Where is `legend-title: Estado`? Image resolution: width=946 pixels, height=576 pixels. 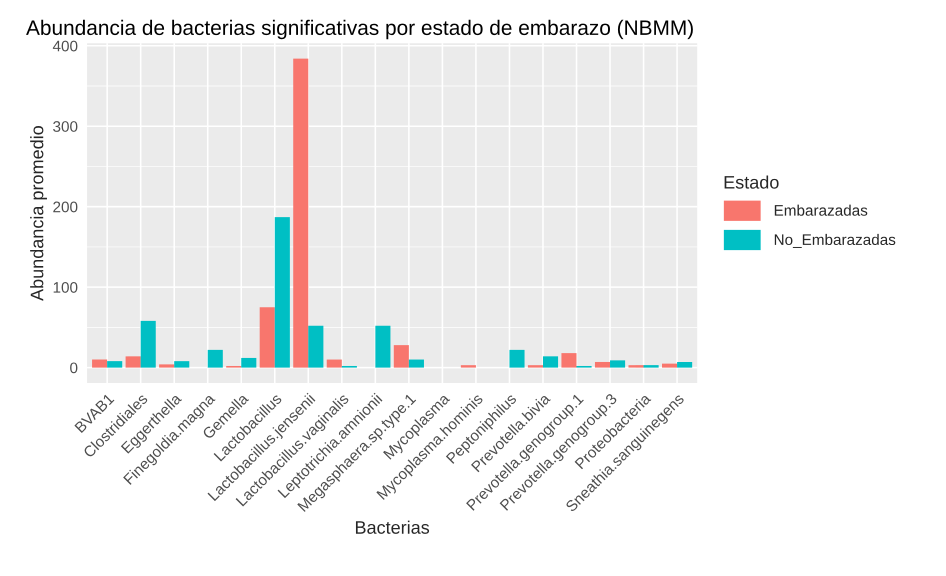
legend-title: Estado is located at coordinates (751, 182).